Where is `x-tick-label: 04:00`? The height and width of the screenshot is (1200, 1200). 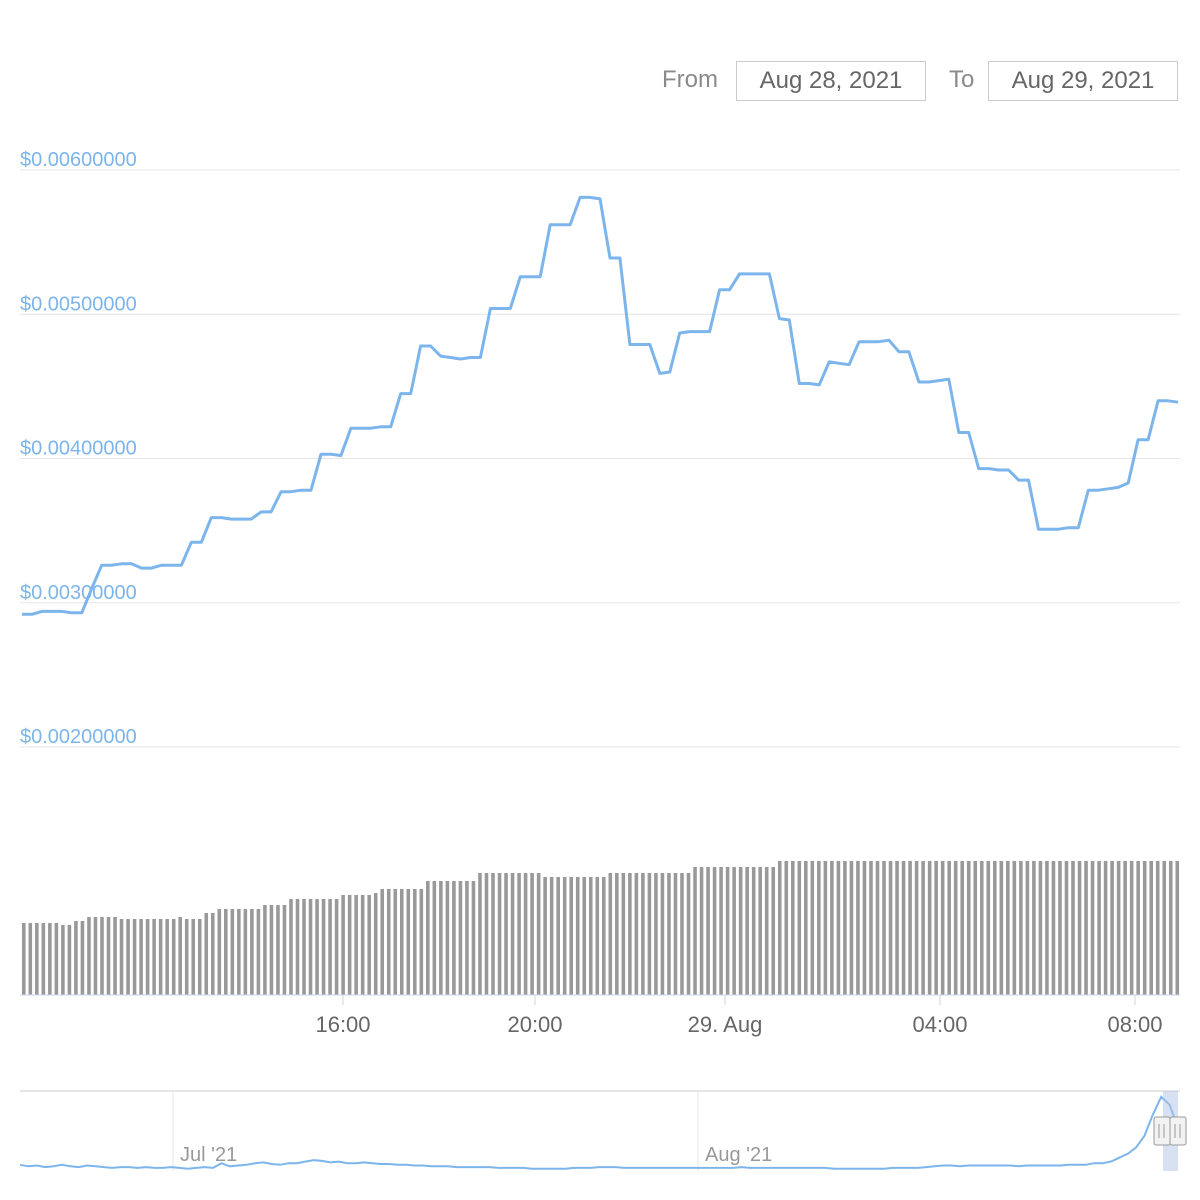
x-tick-label: 04:00 is located at coordinates (939, 1024).